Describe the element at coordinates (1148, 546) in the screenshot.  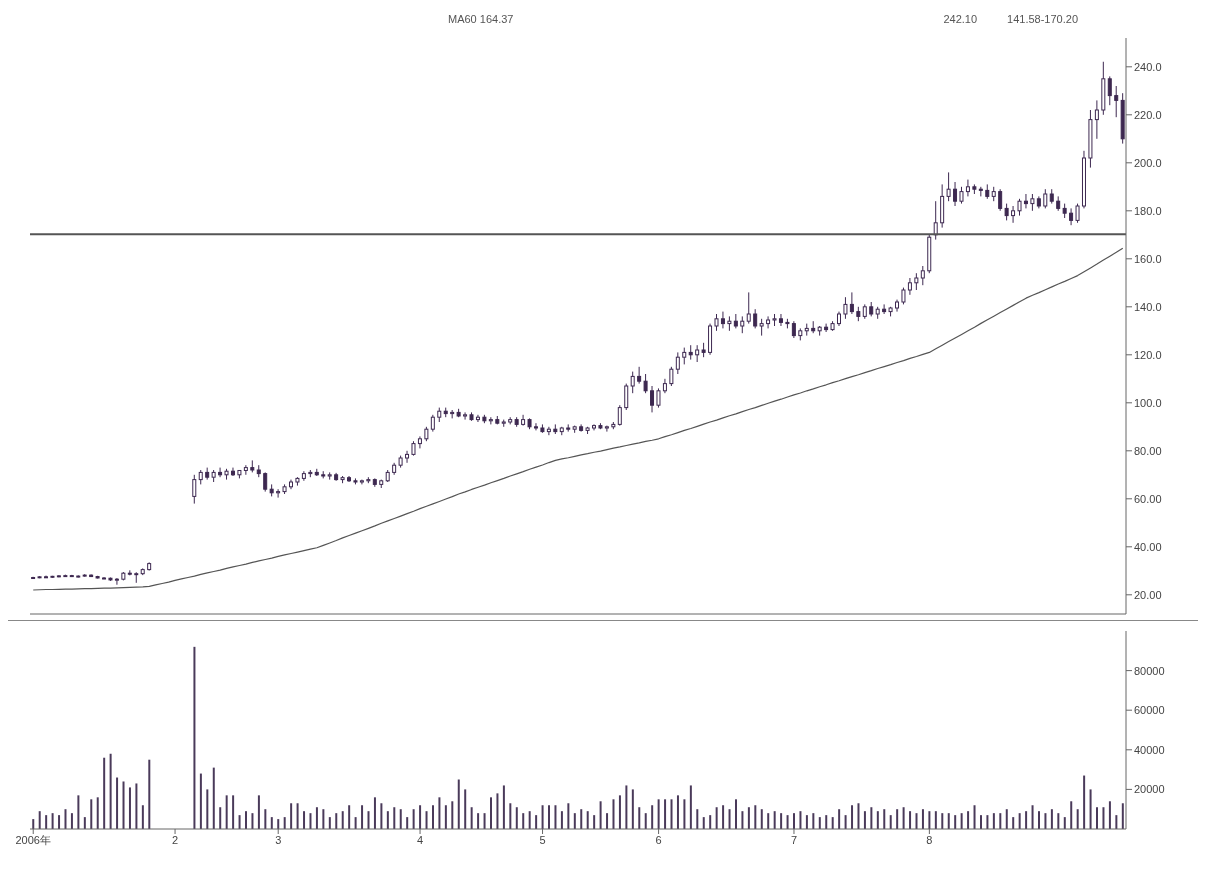
I see `y-tick-label: 40.00` at that location.